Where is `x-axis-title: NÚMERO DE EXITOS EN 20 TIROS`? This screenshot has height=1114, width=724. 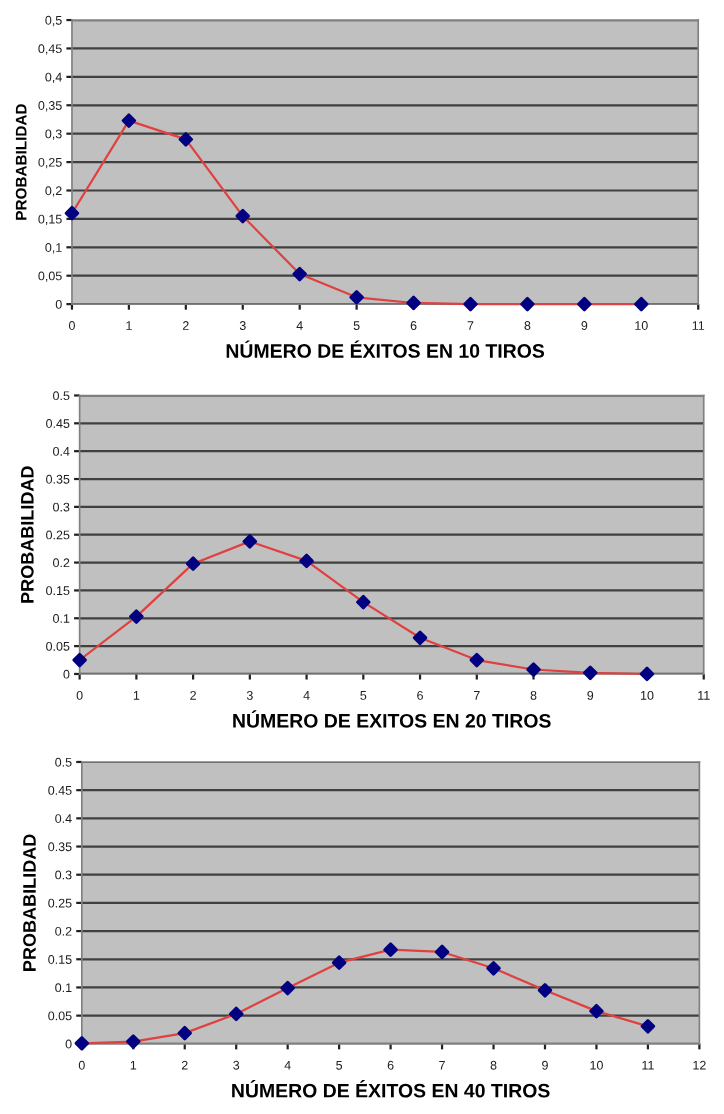 x-axis-title: NÚMERO DE EXITOS EN 20 TIROS is located at coordinates (392, 719).